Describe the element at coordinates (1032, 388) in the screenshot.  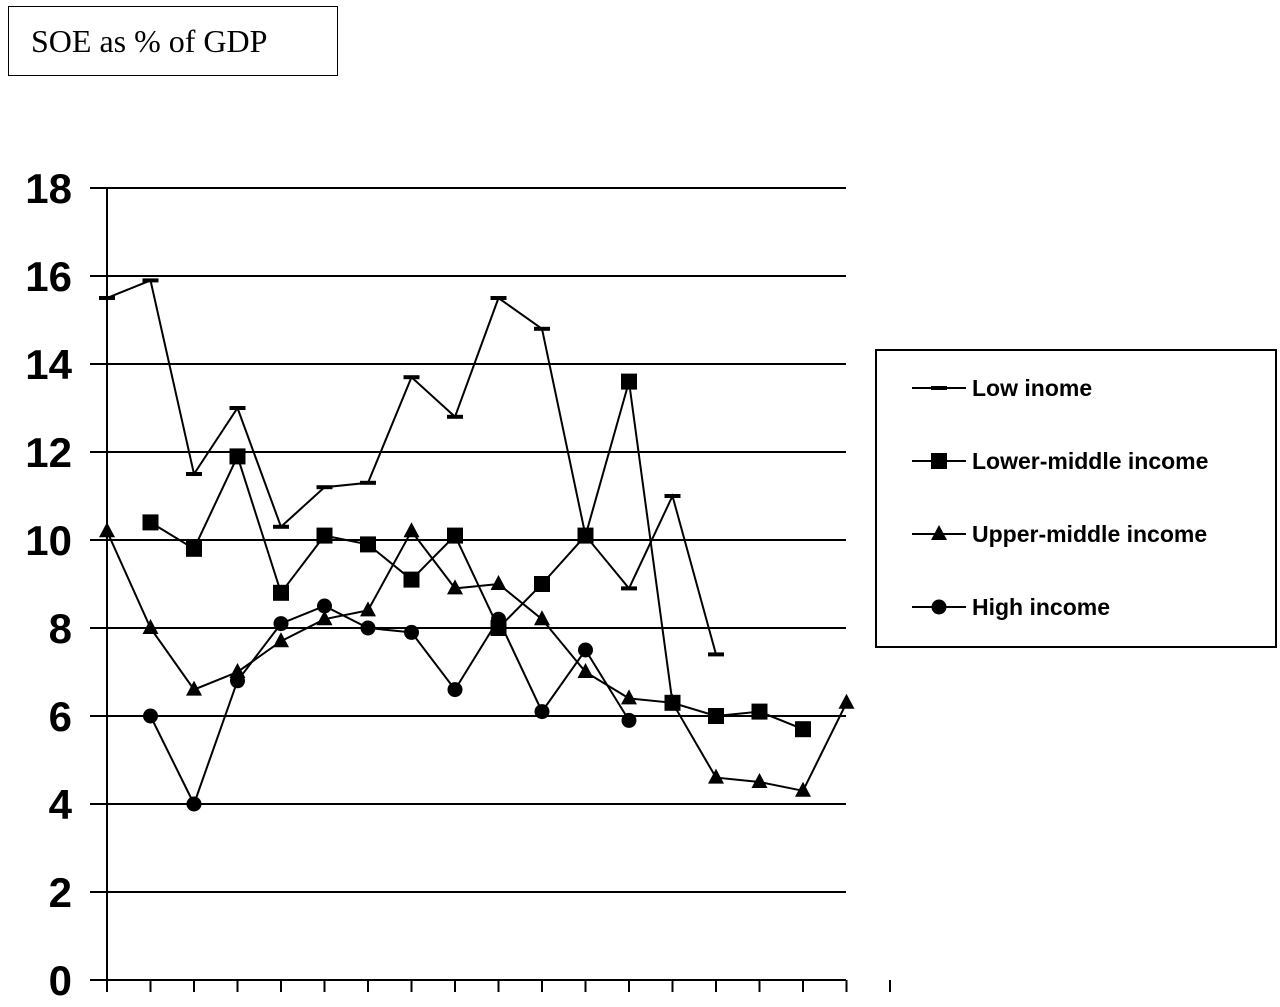
I see `legend-label: Low inome` at that location.